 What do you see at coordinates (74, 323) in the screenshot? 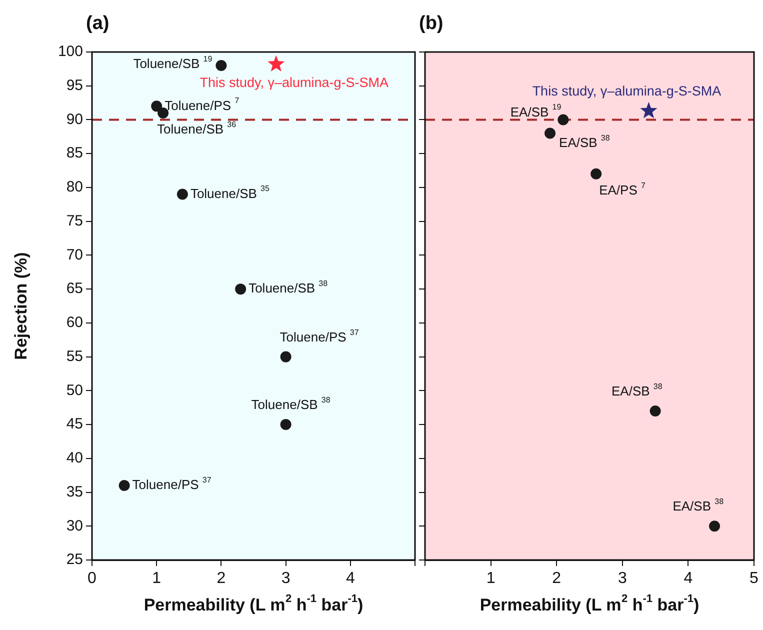
I see `y-tick-label: 60` at bounding box center [74, 323].